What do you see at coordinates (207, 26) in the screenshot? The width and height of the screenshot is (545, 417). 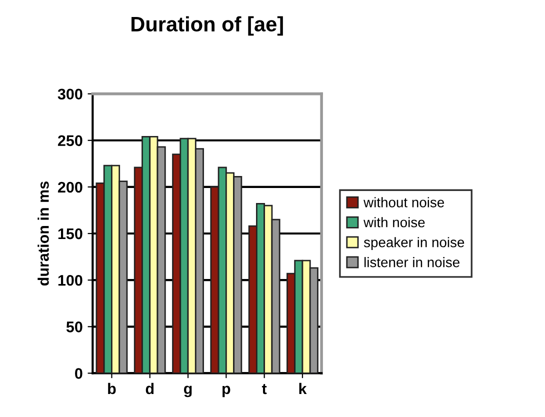 I see `chart-title: Duration of [ae]` at bounding box center [207, 26].